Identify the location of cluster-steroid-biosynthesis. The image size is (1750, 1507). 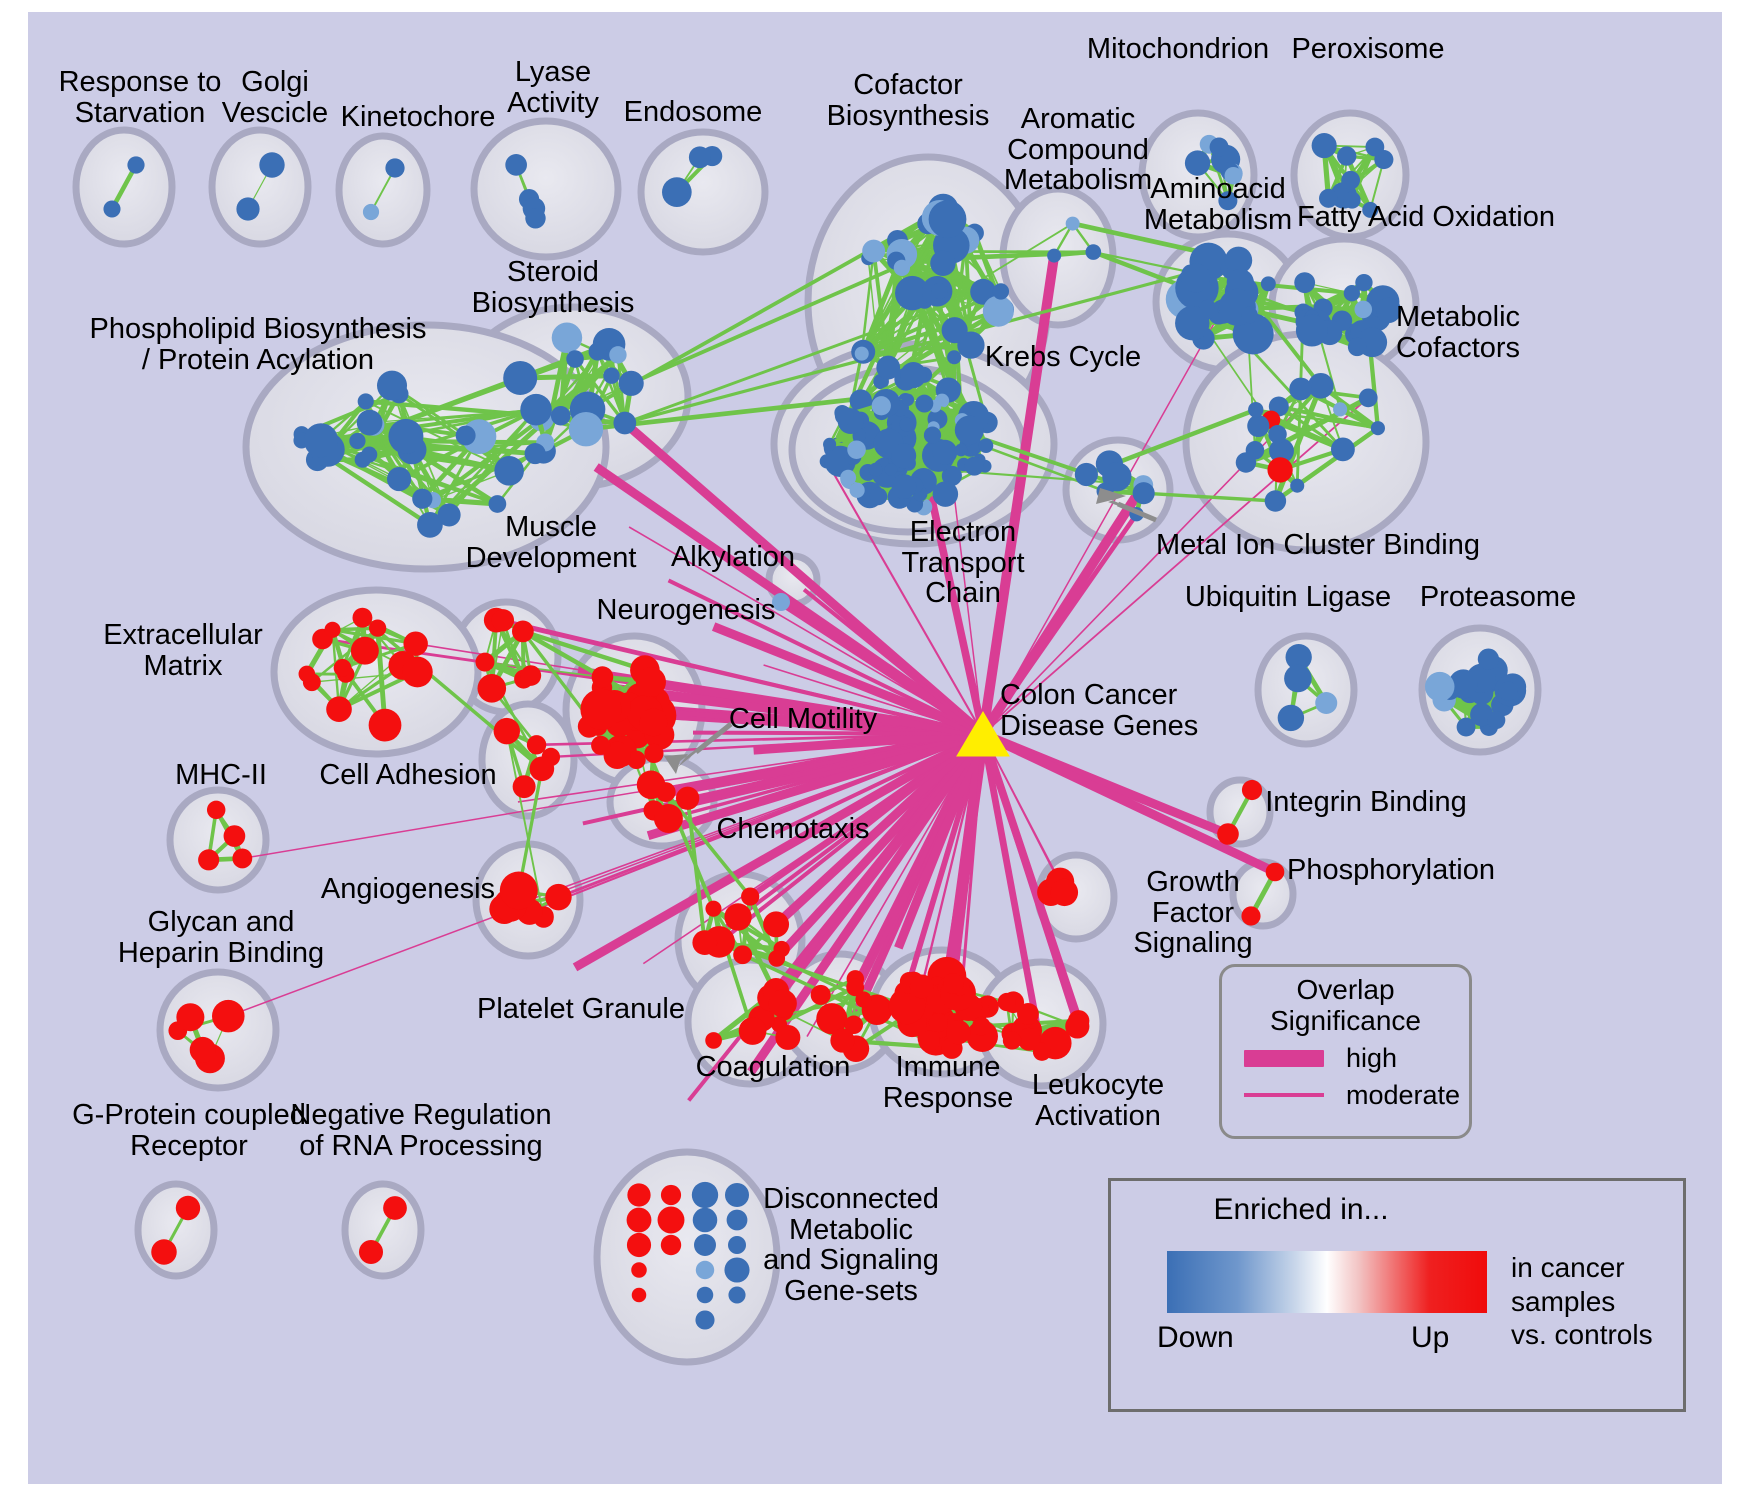
(573, 393).